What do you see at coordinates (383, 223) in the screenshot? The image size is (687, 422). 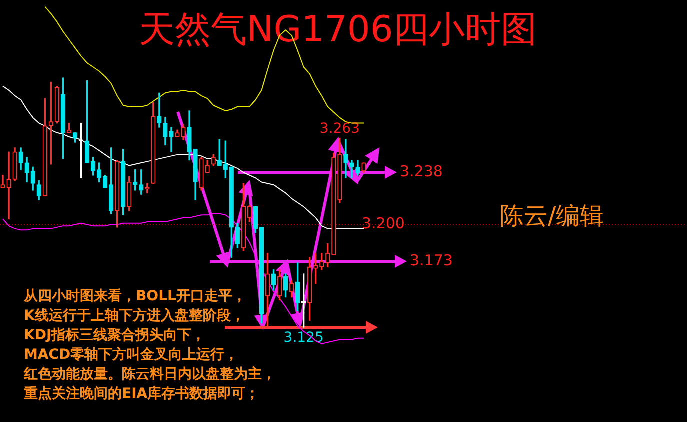 I see `ref-line-label: 3.200` at bounding box center [383, 223].